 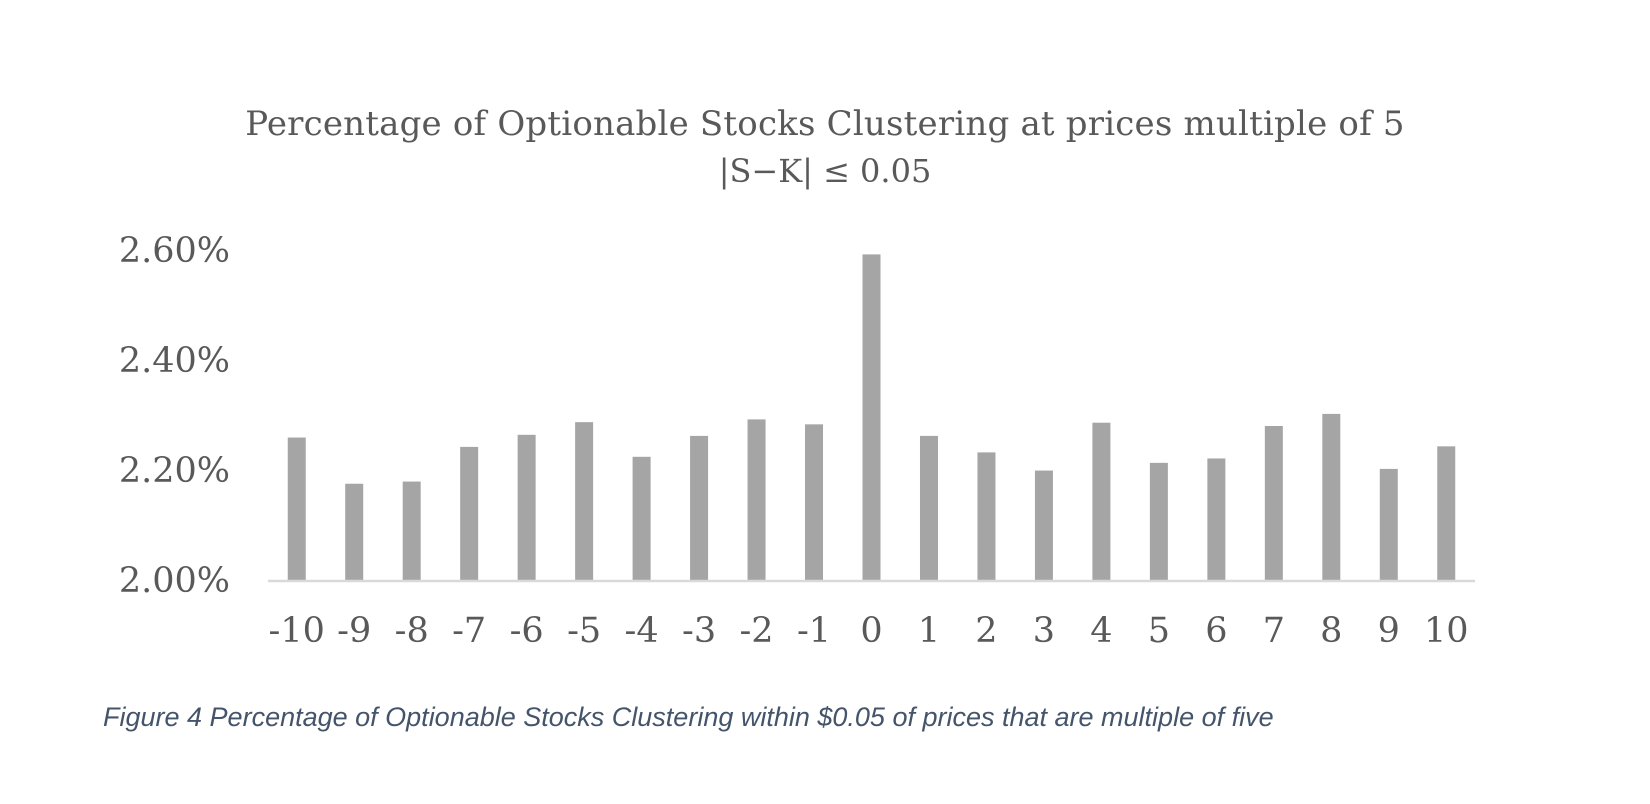 What do you see at coordinates (641, 518) in the screenshot?
I see `bar--4` at bounding box center [641, 518].